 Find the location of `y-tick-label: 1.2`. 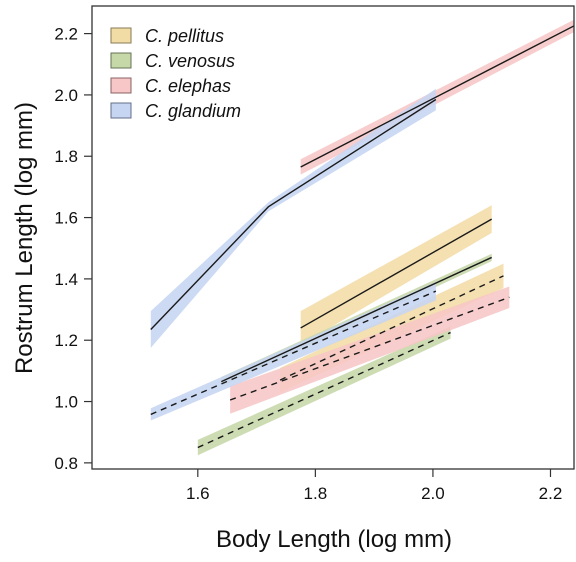

y-tick-label: 1.2 is located at coordinates (66, 340).